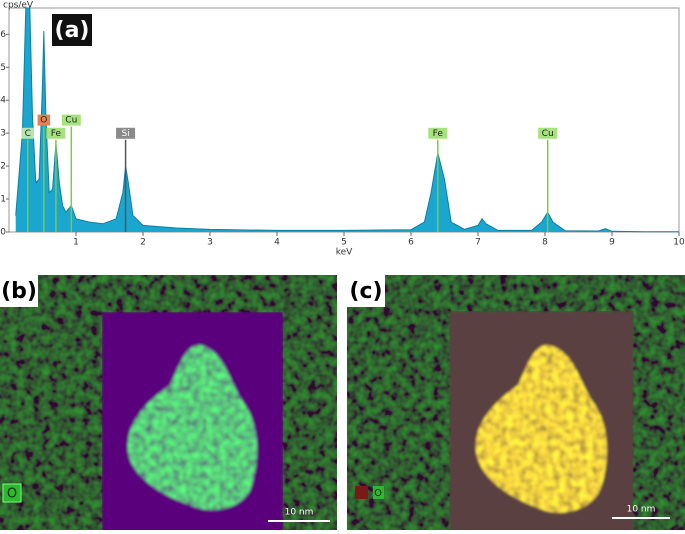 This screenshot has width=685, height=534. I want to click on x-tick-label: 6, so click(411, 243).